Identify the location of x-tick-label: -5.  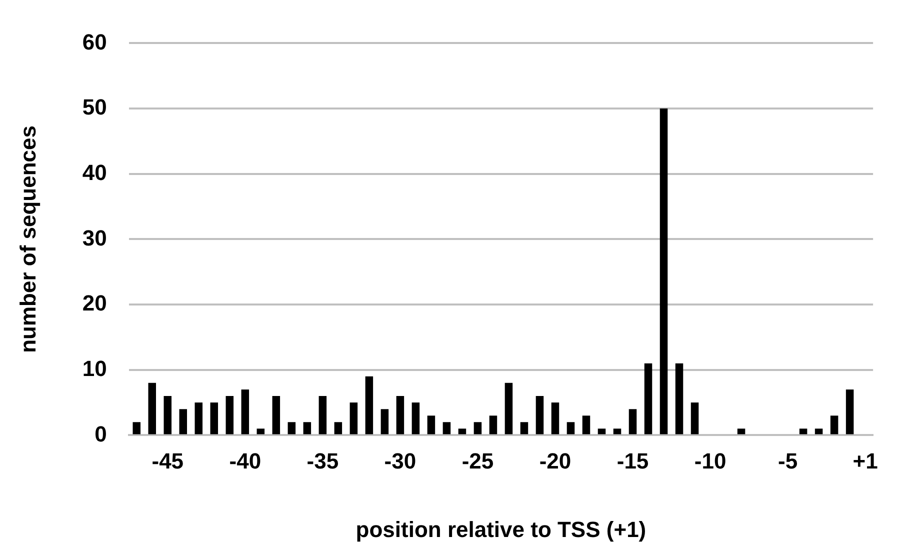
(788, 461).